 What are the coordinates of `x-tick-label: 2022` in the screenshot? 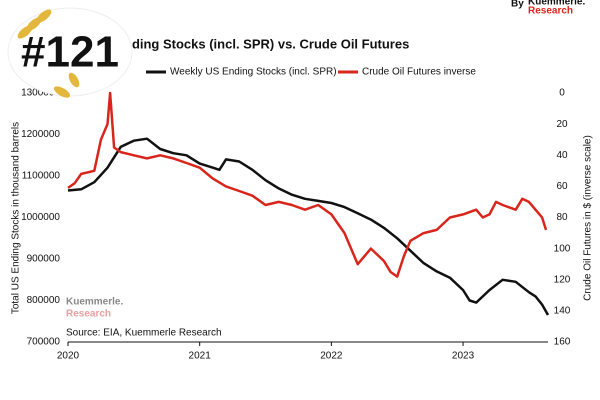 It's located at (331, 356).